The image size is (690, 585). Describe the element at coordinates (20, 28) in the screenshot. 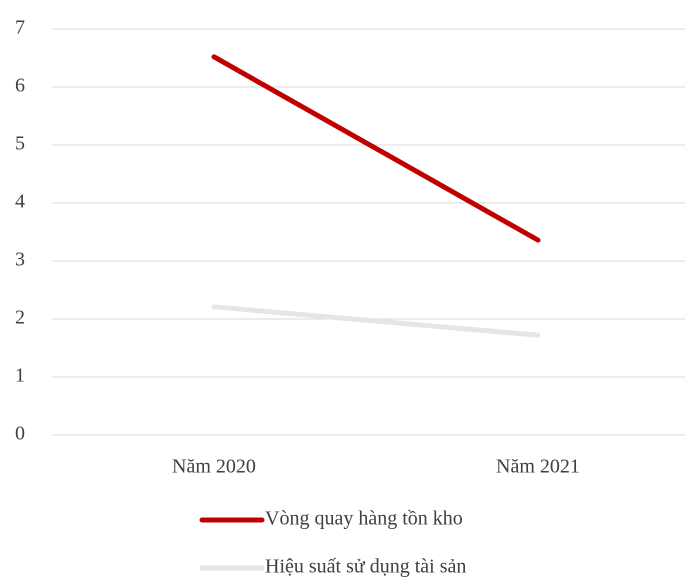

I see `y-tick-label: 7` at that location.